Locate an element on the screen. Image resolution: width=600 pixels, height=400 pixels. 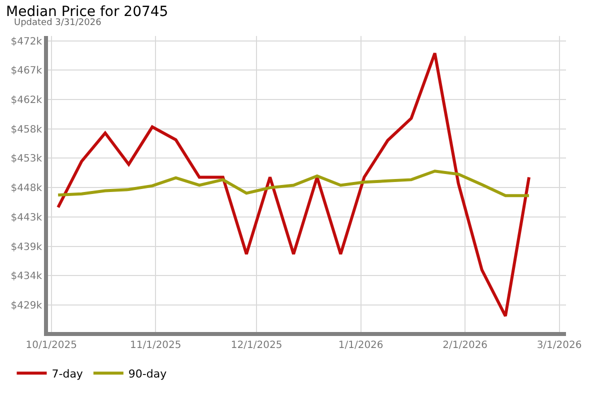
y-tick-label: $443k is located at coordinates (26, 218).